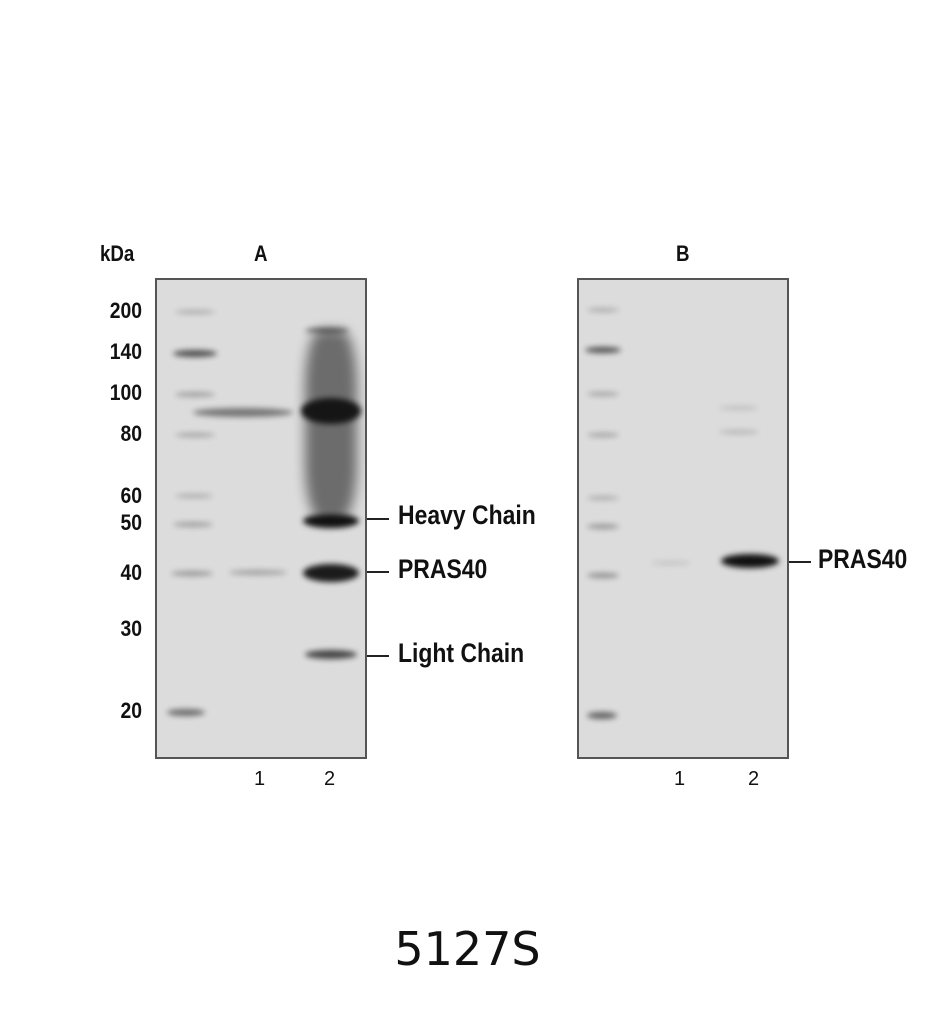 The width and height of the screenshot is (935, 1024). I want to click on nonspecific-band, so click(243, 412).